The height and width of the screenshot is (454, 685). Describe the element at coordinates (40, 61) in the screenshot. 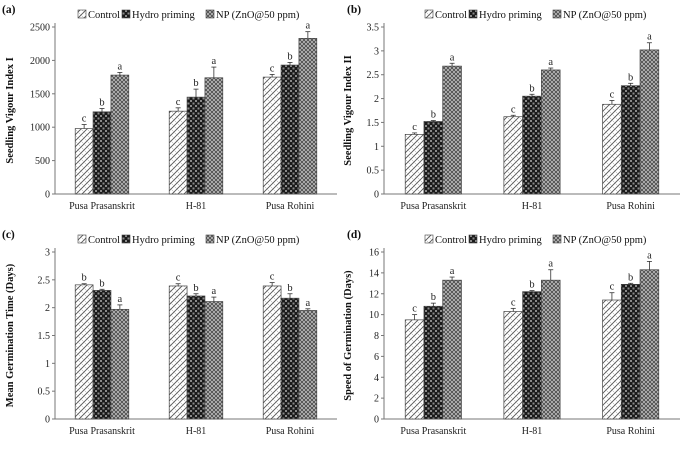

I see `y-tick-label: 2000` at that location.